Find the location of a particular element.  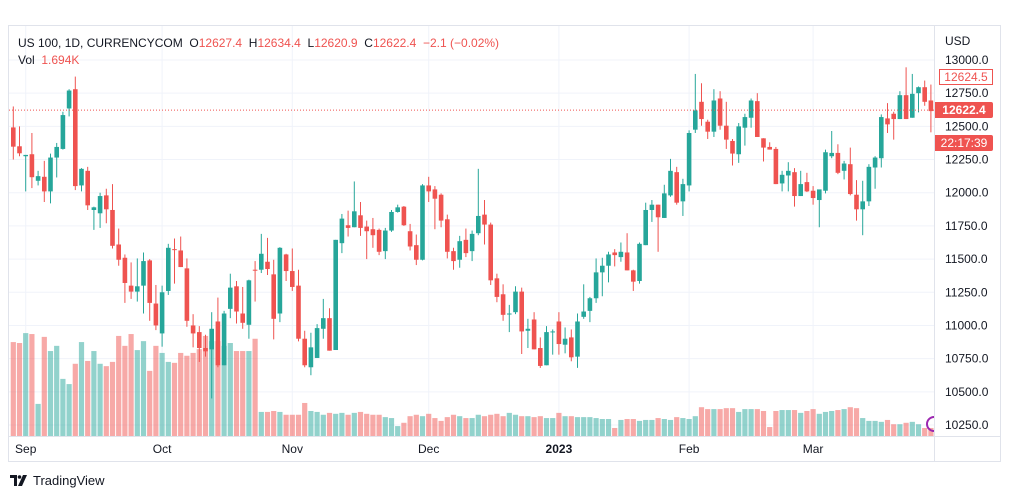

time-axis: Sep Oct Nov Dec 2023 Feb Mar is located at coordinates (419, 449).